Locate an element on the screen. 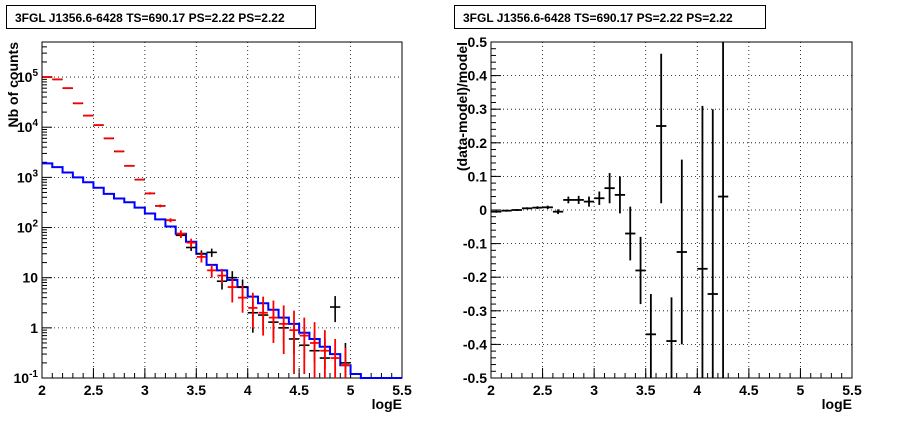 The height and width of the screenshot is (421, 898). y-tick-label: 10⁴ is located at coordinates (28, 126).